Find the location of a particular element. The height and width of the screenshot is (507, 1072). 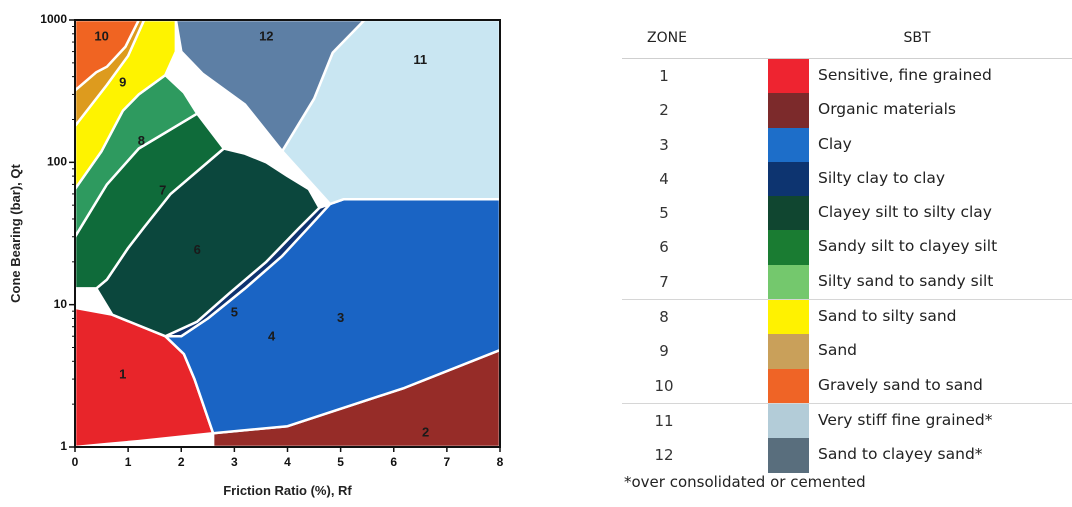

legend-zone-label: Clay is located at coordinates (835, 143).